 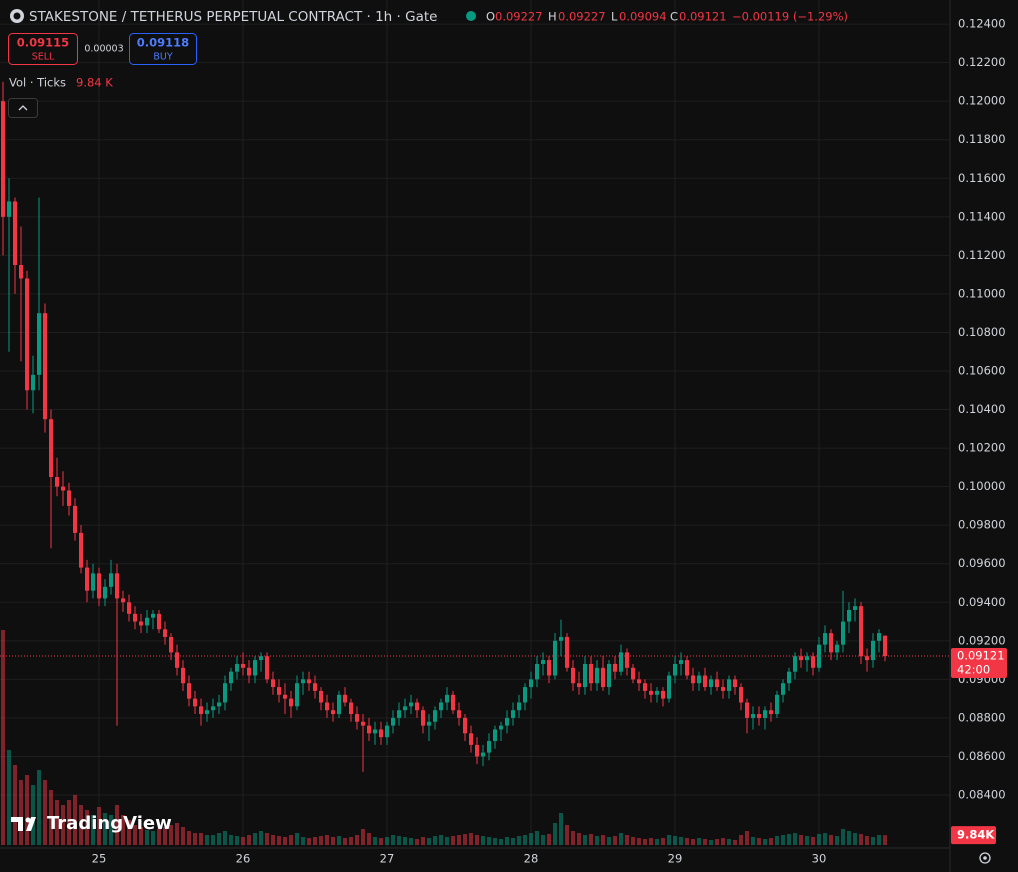 I want to click on time-axis: 25 26 27 28 29 30, so click(x=459, y=859).